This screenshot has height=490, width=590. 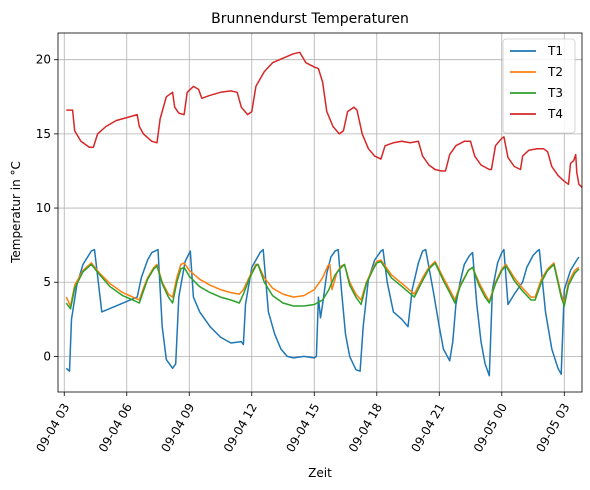 What do you see at coordinates (43, 134) in the screenshot?
I see `y-tick-label: 15` at bounding box center [43, 134].